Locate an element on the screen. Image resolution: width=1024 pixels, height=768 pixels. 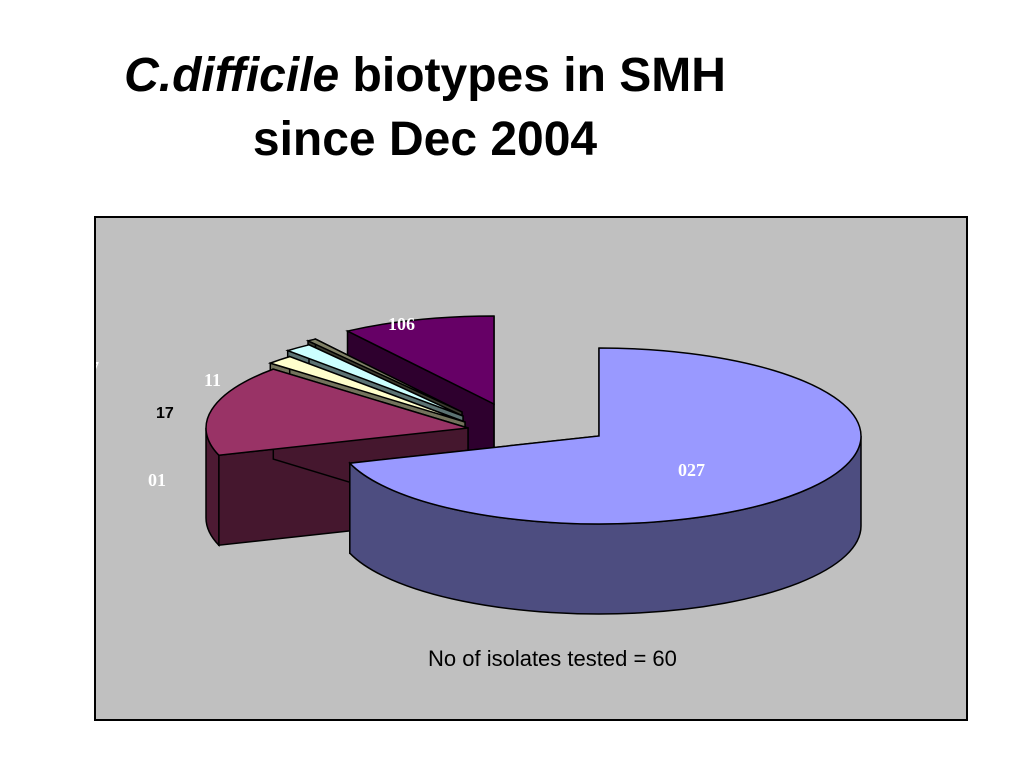
pie-slice-11-top is located at coordinates (374, 380).